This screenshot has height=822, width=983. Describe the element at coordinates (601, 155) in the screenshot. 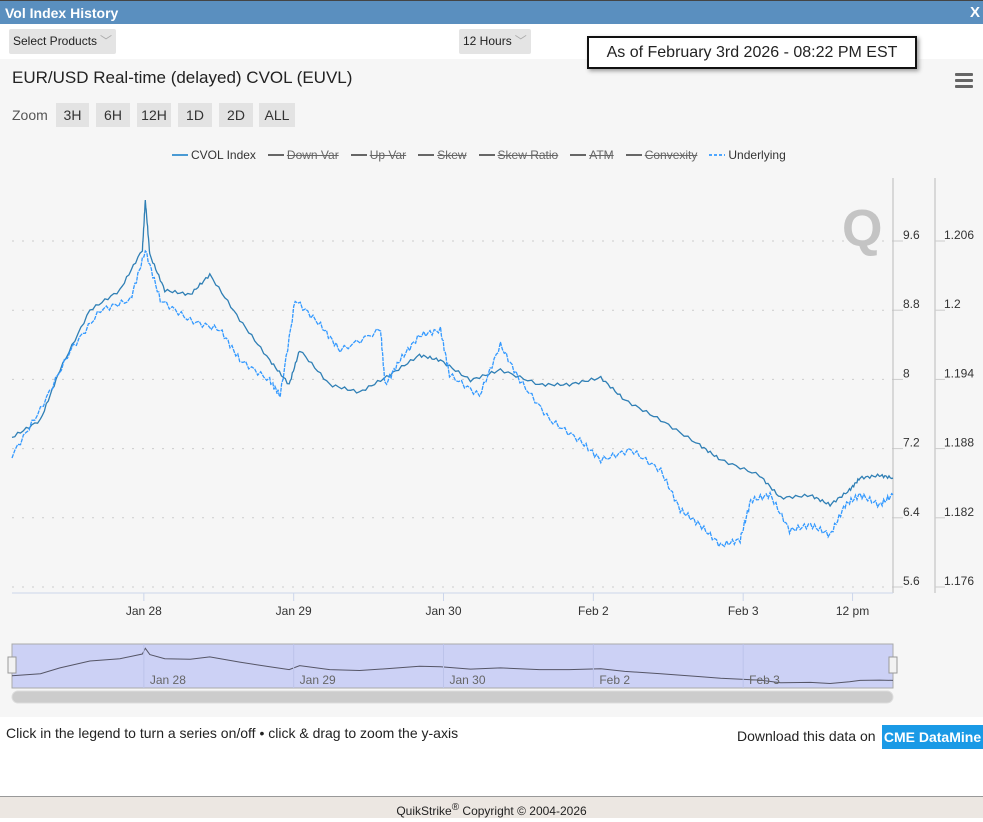

I see `legend-label: ATM` at that location.